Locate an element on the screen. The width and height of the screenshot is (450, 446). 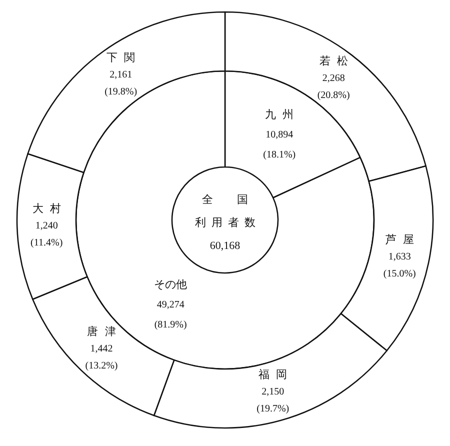
value-label: 1,442 is located at coordinates (101, 348).